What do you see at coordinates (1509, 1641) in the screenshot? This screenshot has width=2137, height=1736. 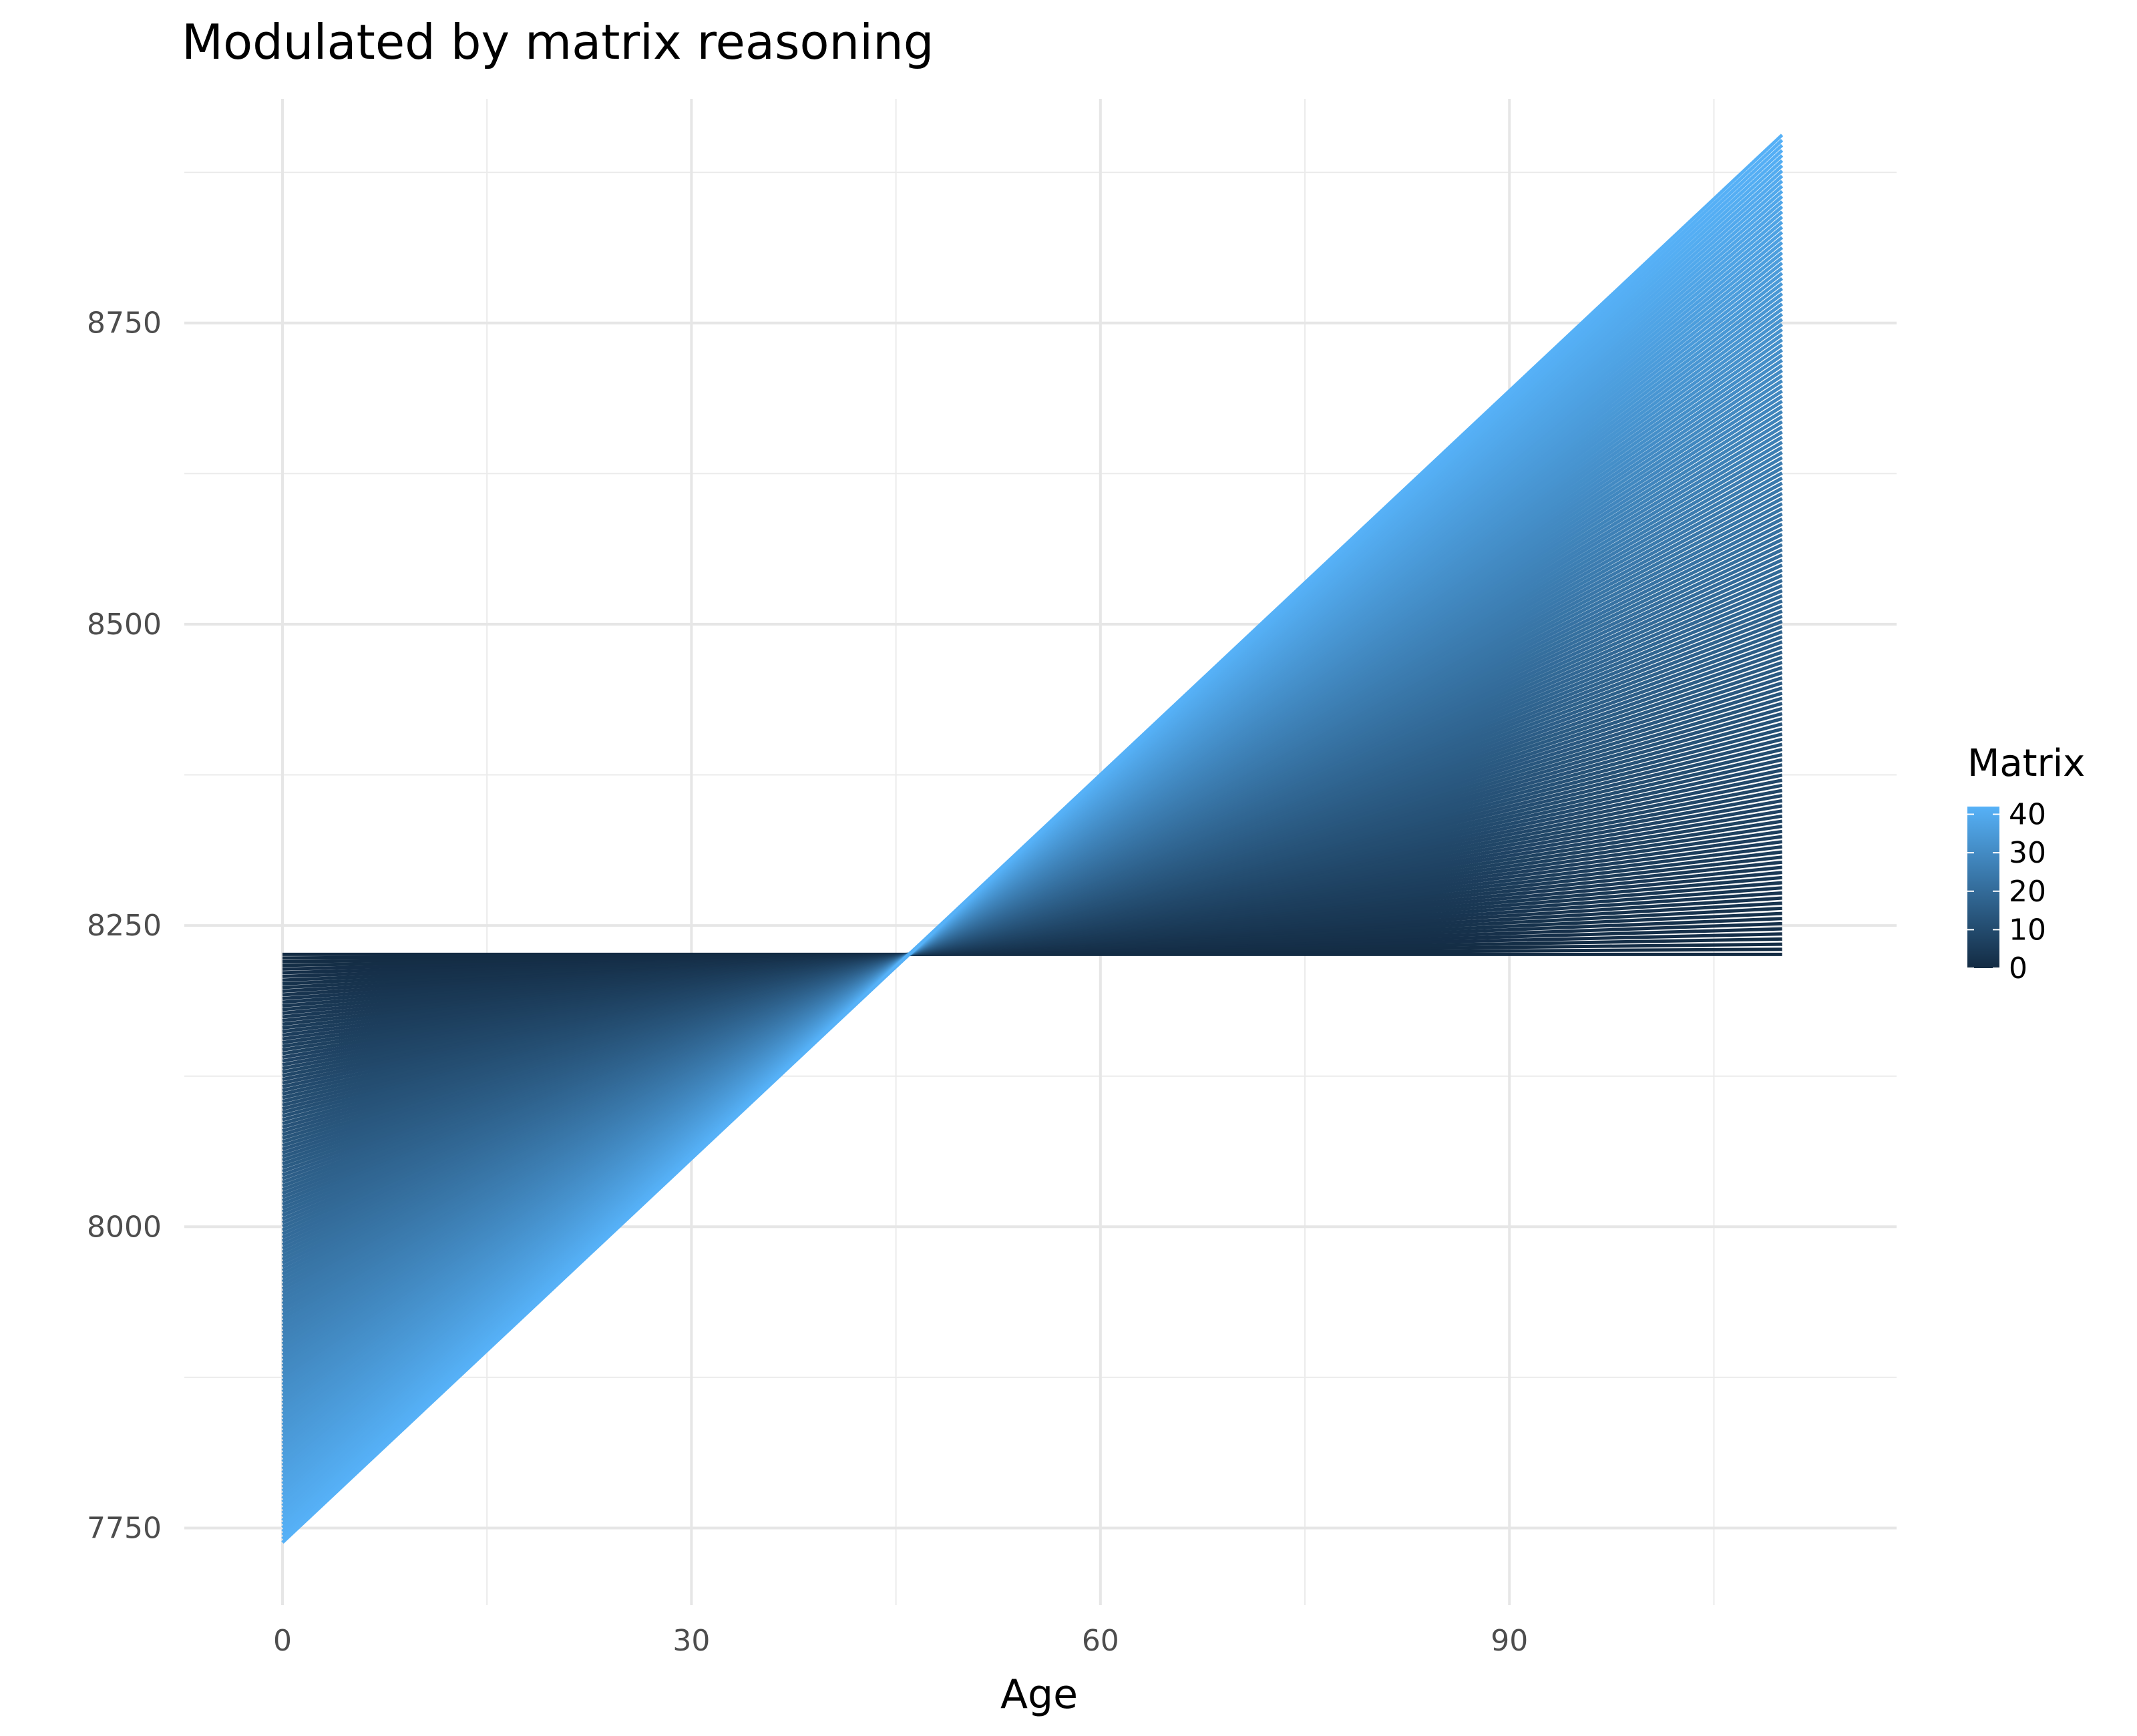 I see `x-tick-label: 90` at bounding box center [1509, 1641].